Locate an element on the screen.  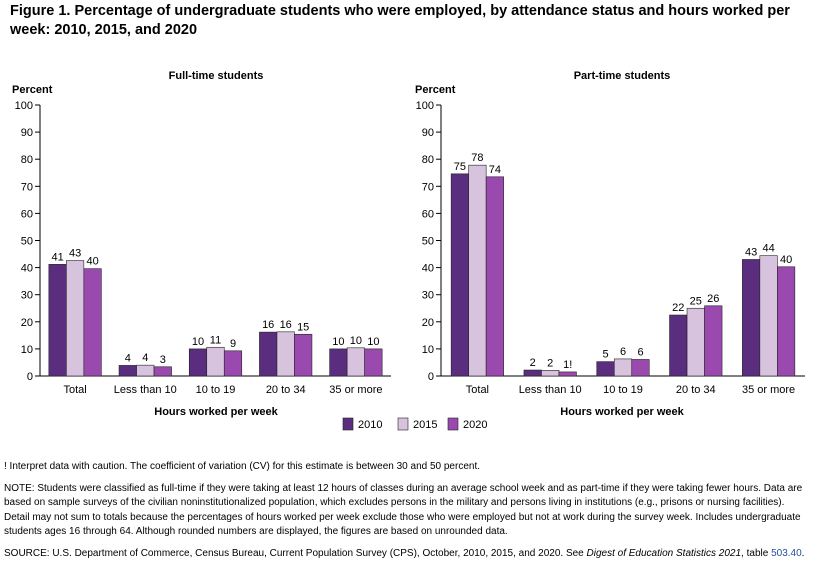
data-label: 41 is located at coordinates (57, 257).